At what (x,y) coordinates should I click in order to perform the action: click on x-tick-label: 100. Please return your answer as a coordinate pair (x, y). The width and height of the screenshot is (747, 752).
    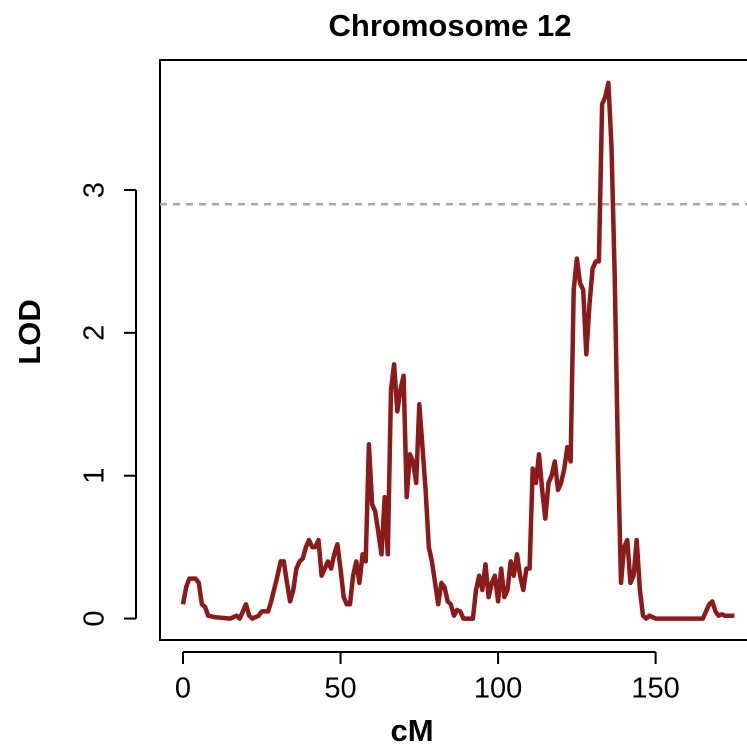
    Looking at the image, I should click on (498, 689).